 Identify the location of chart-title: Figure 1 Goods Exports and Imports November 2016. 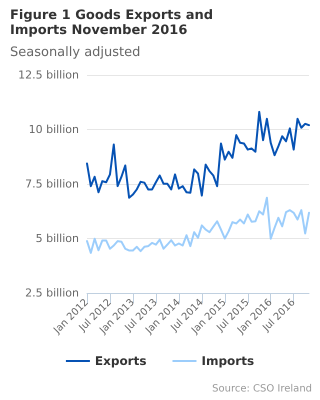
(114, 23).